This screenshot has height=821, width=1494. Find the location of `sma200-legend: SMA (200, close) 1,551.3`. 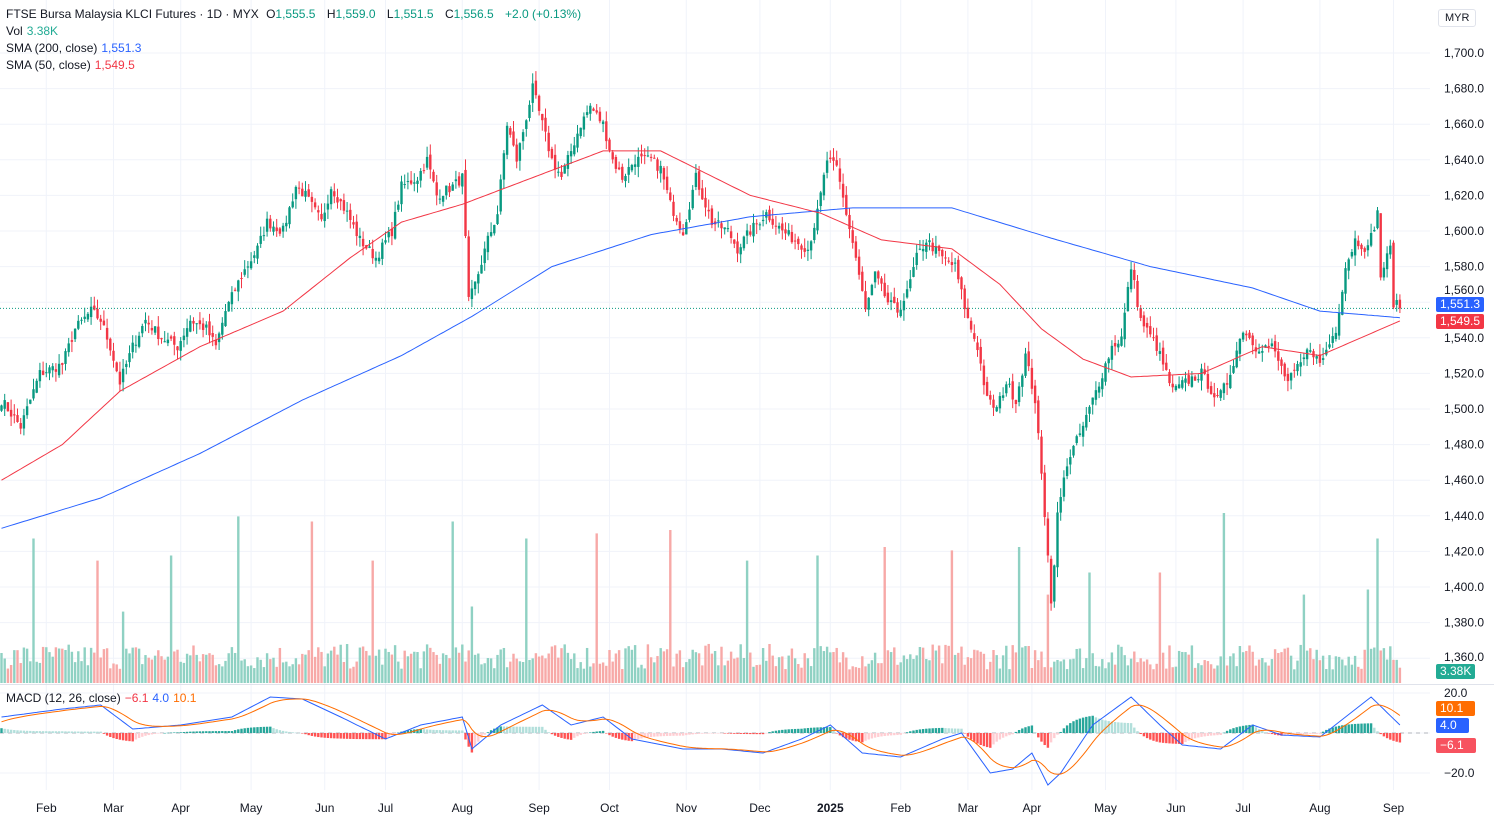

sma200-legend: SMA (200, close) 1,551.3 is located at coordinates (75, 48).